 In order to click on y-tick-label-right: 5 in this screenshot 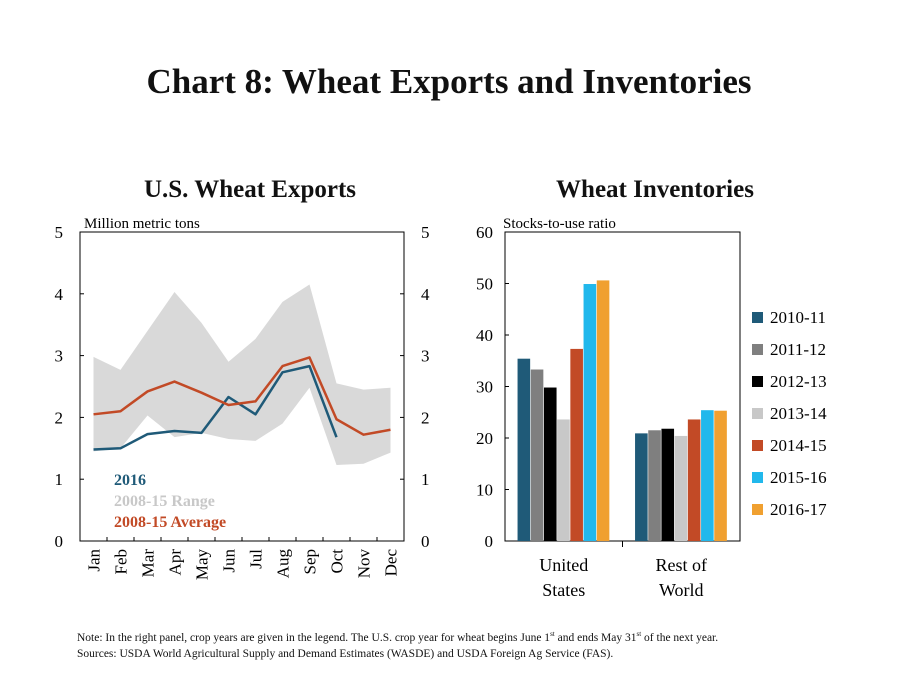, I will do `click(425, 232)`.